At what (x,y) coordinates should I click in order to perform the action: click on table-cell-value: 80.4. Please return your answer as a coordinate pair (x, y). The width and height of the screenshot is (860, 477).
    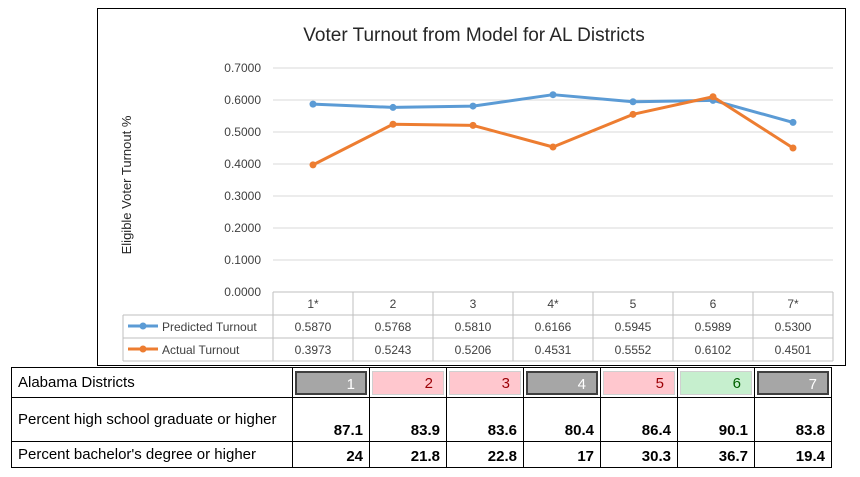
    Looking at the image, I should click on (562, 419).